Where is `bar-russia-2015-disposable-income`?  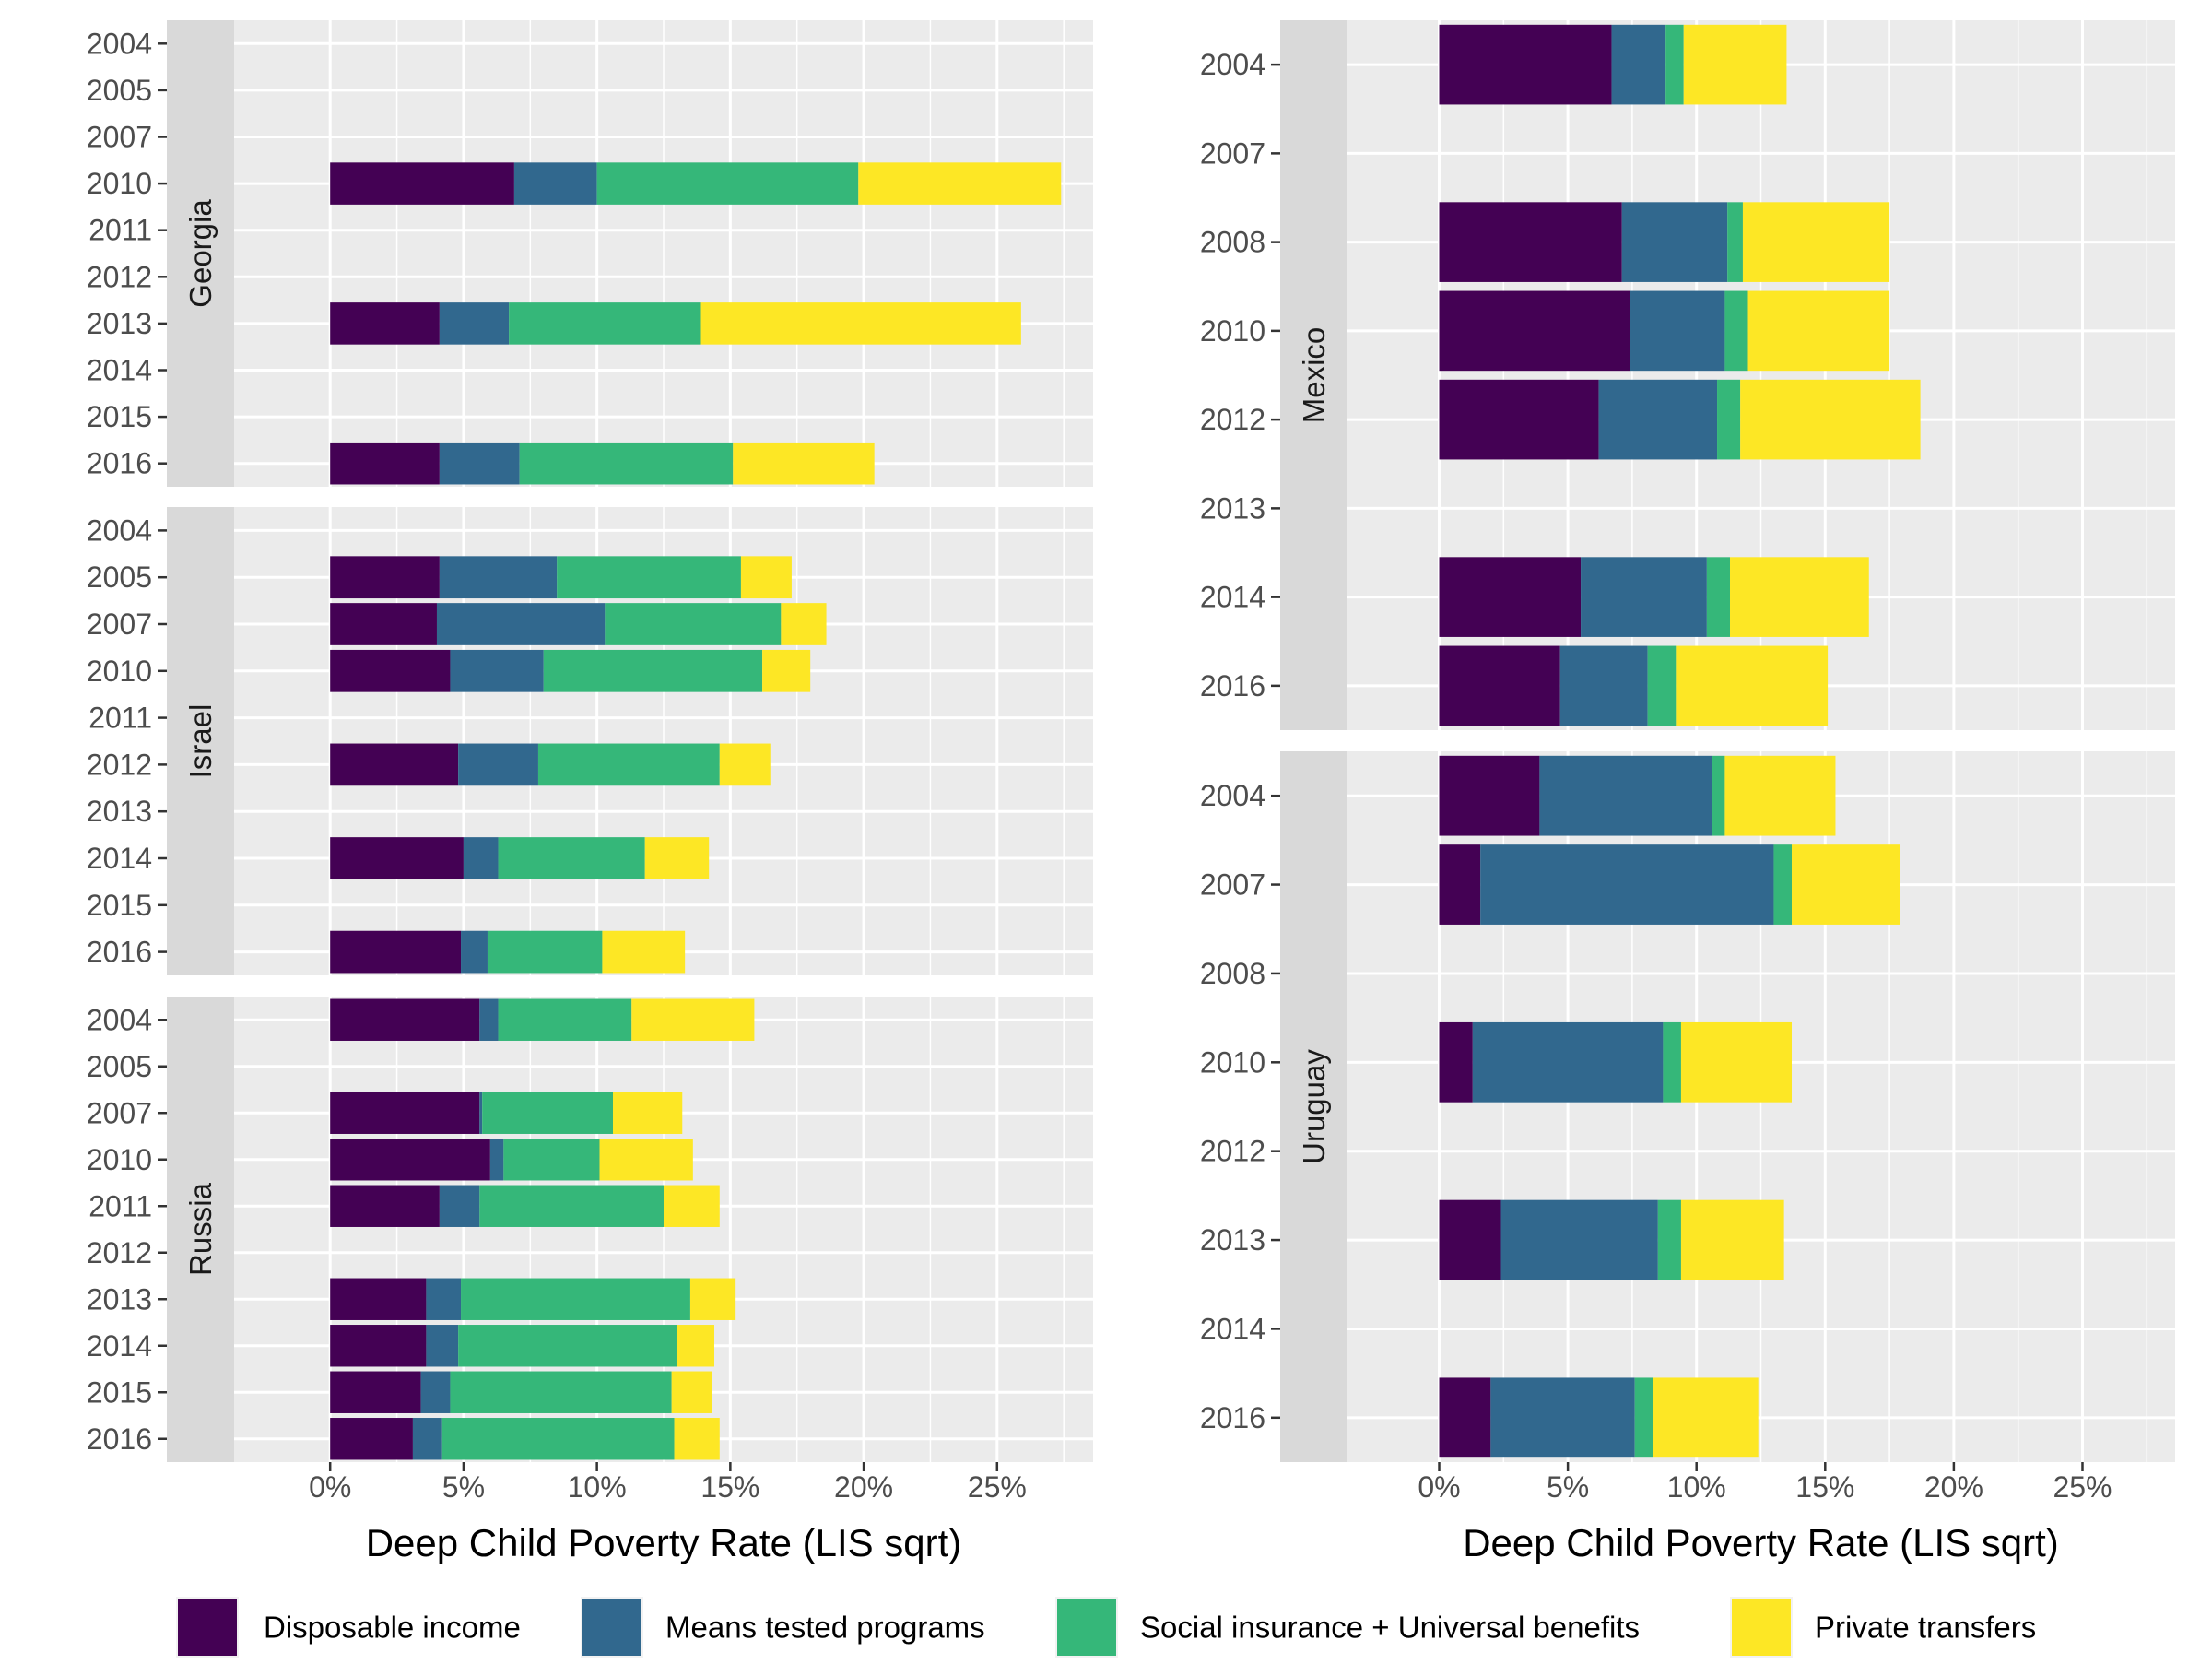 bar-russia-2015-disposable-income is located at coordinates (375, 1392).